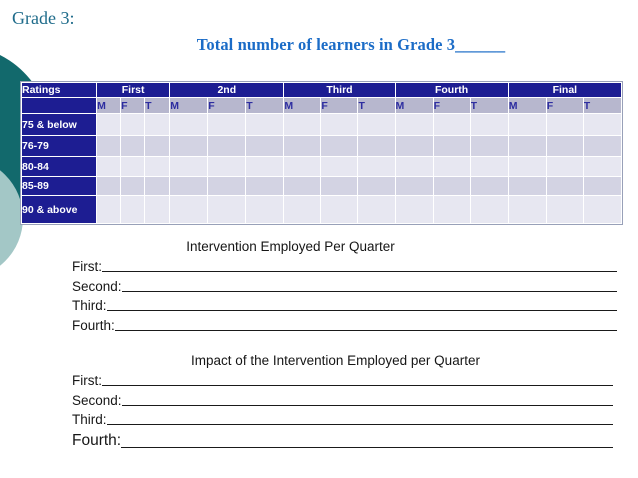 The height and width of the screenshot is (478, 638). I want to click on intervention-heading: Intervention Employed Per Quarter, so click(290, 246).